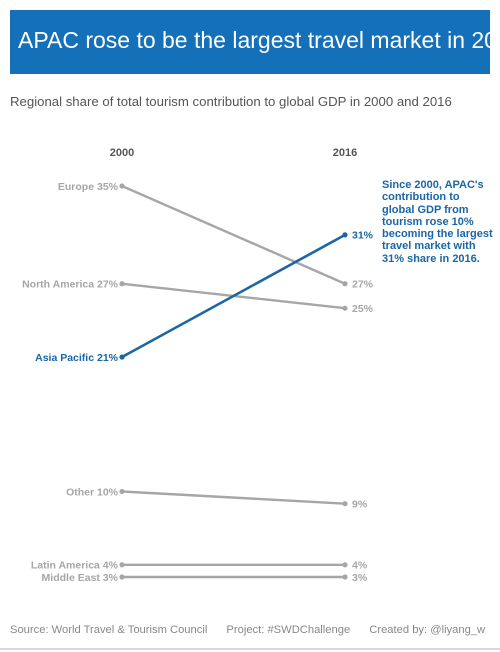 Image resolution: width=500 pixels, height=652 pixels. Describe the element at coordinates (345, 504) in the screenshot. I see `point-2016-other` at that location.